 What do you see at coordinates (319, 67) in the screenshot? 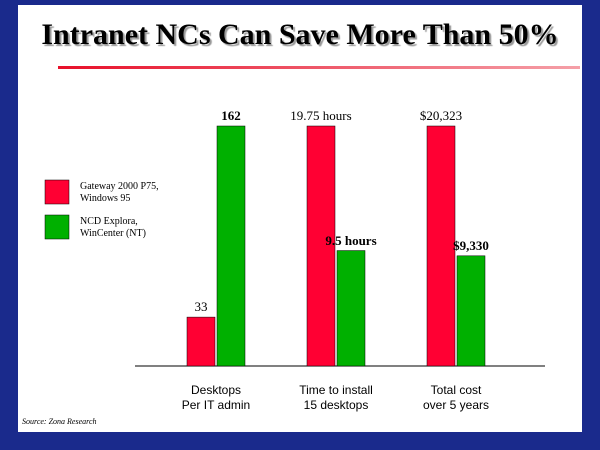
I see `title-rule` at bounding box center [319, 67].